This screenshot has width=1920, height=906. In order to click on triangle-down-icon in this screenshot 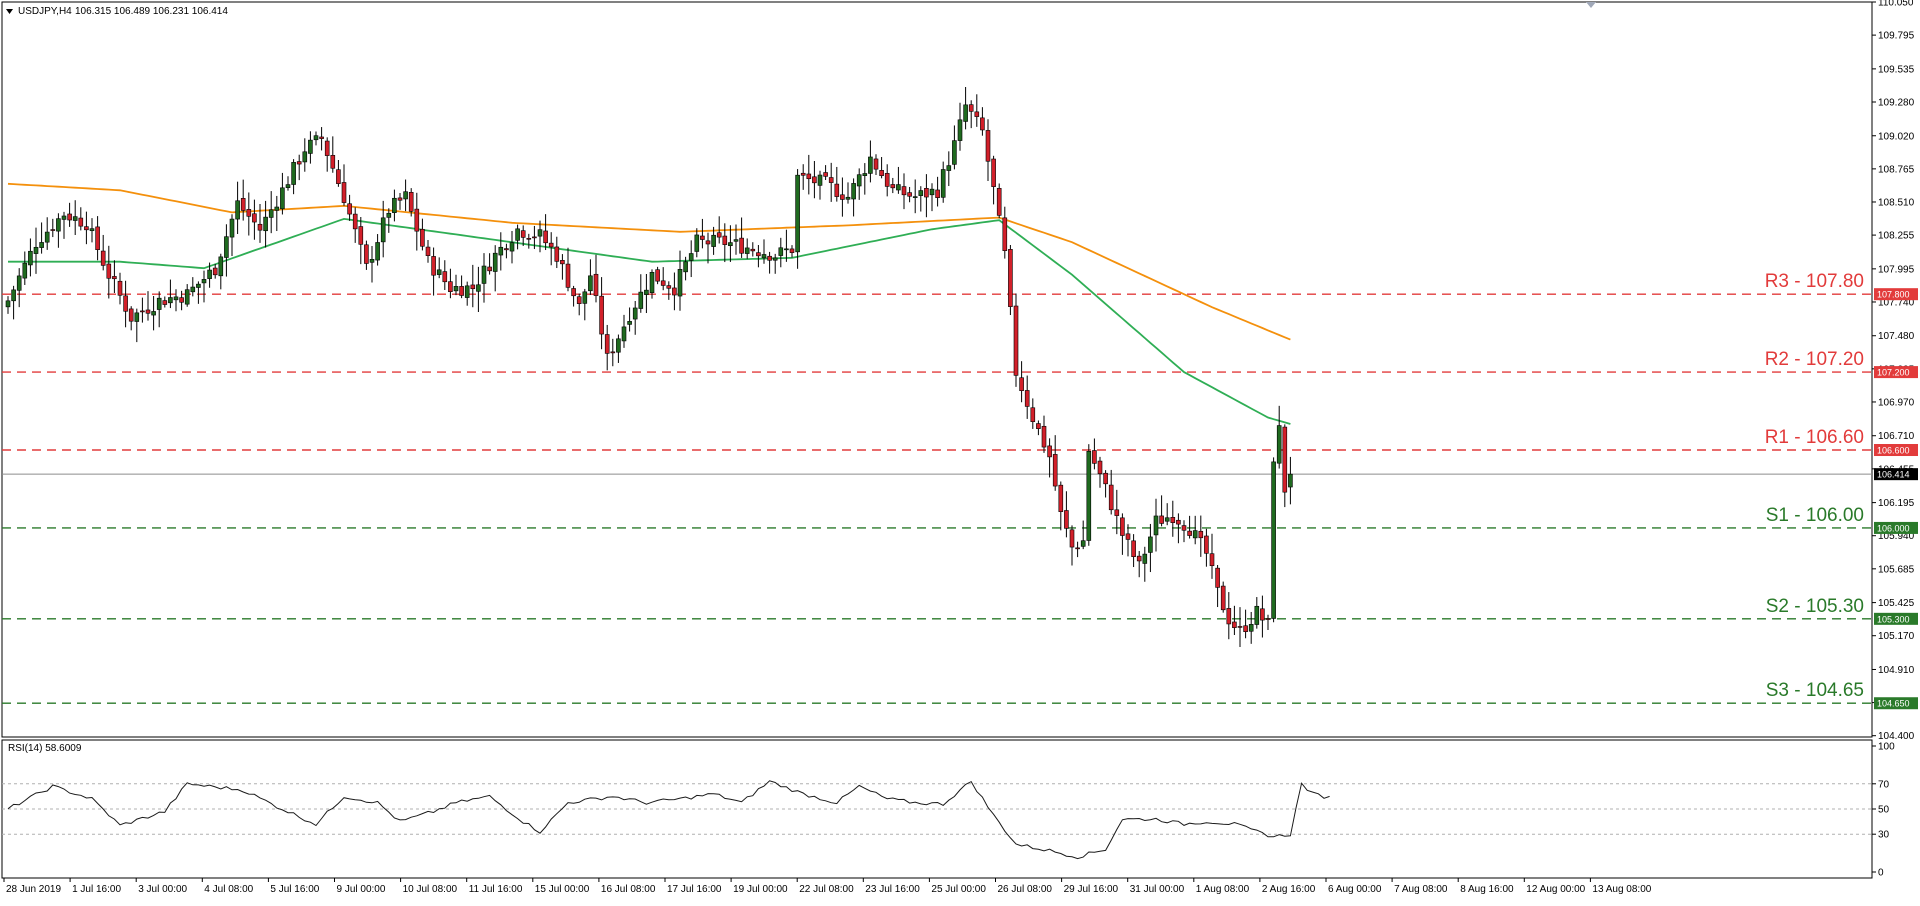, I will do `click(9, 11)`.